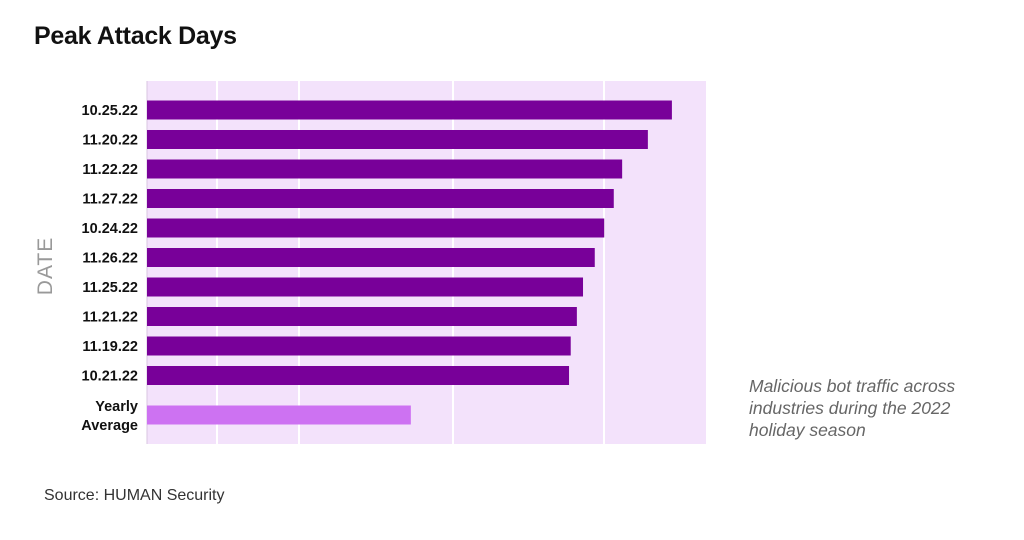  I want to click on tick-label: 11.25.22, so click(110, 288).